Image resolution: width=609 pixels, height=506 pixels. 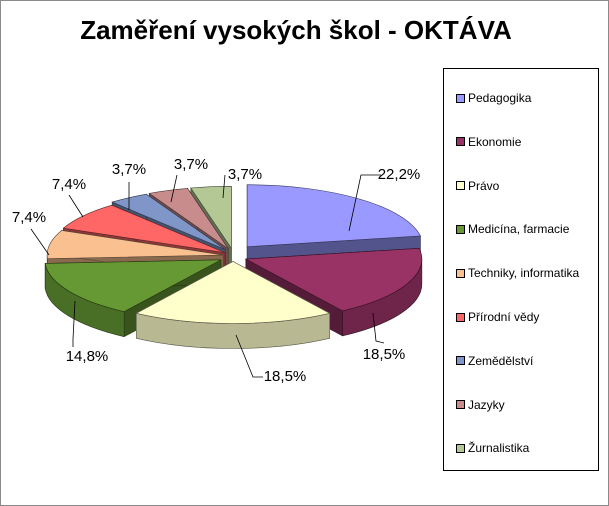 What do you see at coordinates (87, 356) in the screenshot?
I see `data-label-medicina-farmacie: 14,8%` at bounding box center [87, 356].